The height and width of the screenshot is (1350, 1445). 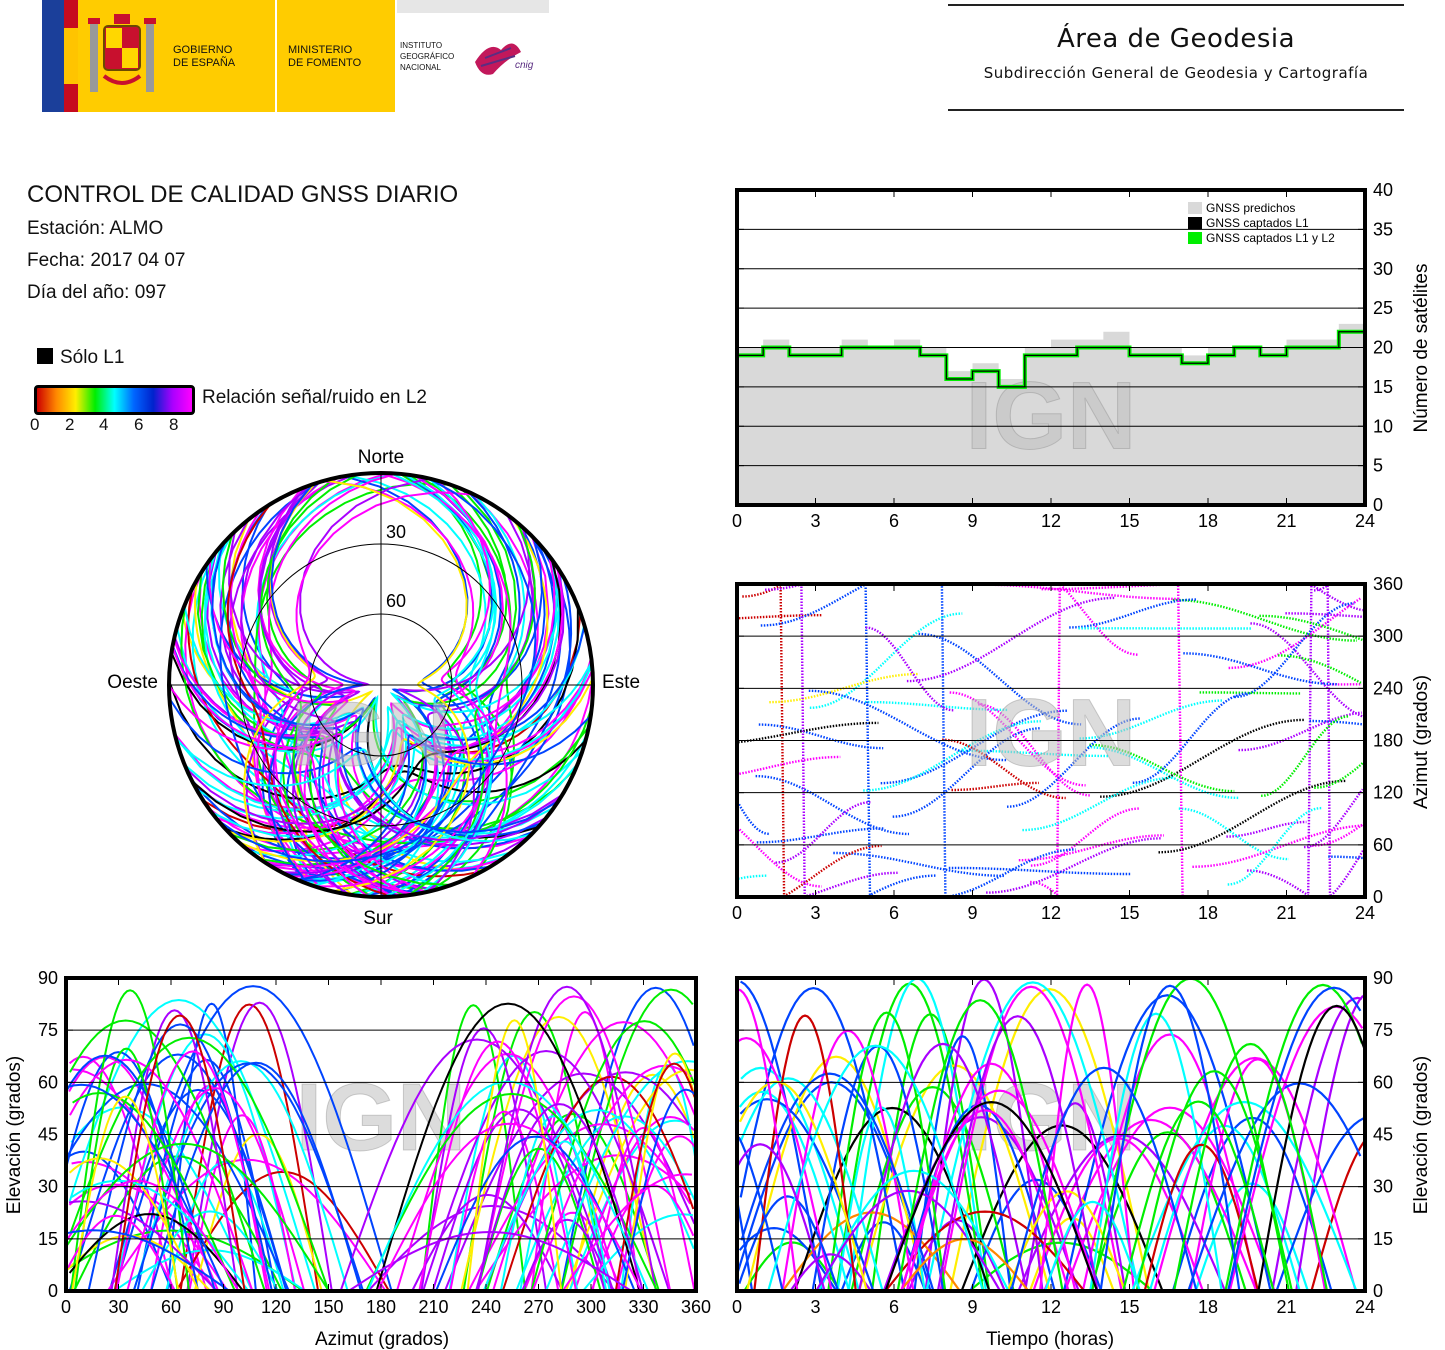 I want to click on x-tick-label: 60, so click(x=171, y=1307).